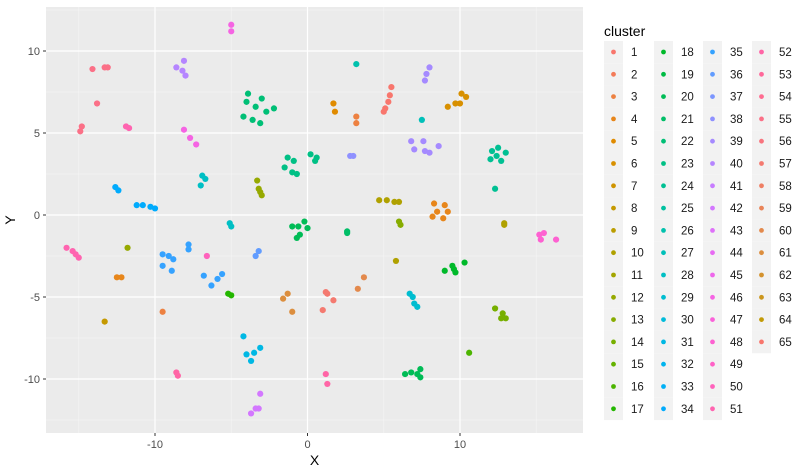  I want to click on legend-label: 11, so click(637, 276).